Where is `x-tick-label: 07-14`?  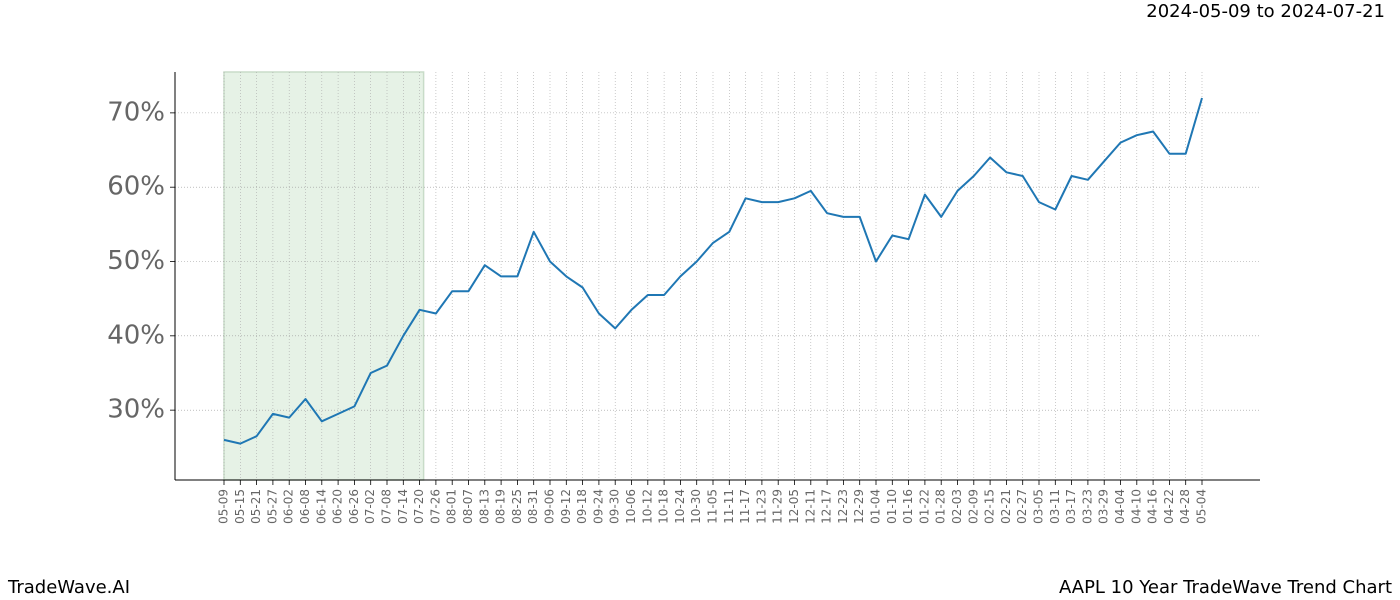
x-tick-label: 07-14 is located at coordinates (403, 506).